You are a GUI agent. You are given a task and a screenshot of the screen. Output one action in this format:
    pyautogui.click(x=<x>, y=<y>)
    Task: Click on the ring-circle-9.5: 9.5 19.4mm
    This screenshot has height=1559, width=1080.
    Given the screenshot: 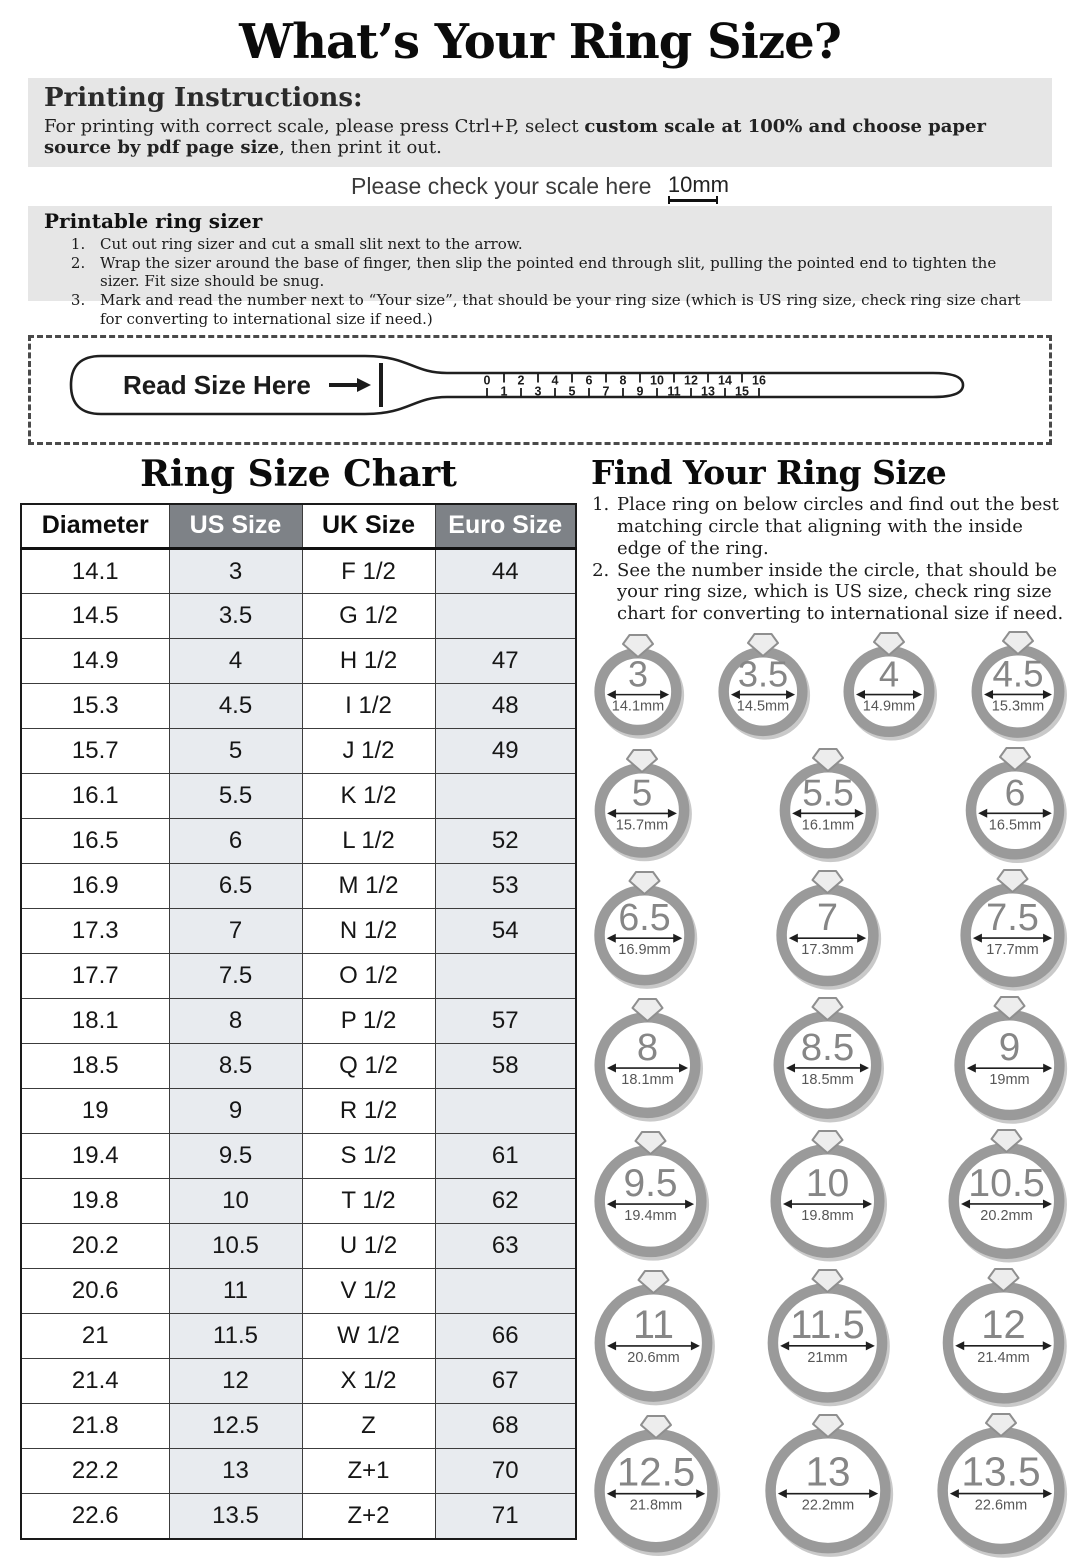 What is the action you would take?
    pyautogui.click(x=652, y=1196)
    